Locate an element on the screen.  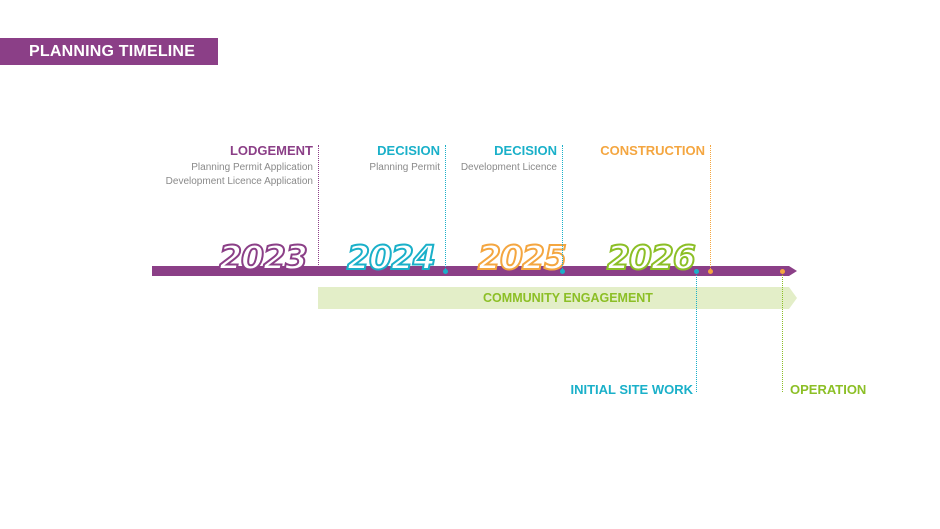
milestone-operation-line is located at coordinates (782, 331).